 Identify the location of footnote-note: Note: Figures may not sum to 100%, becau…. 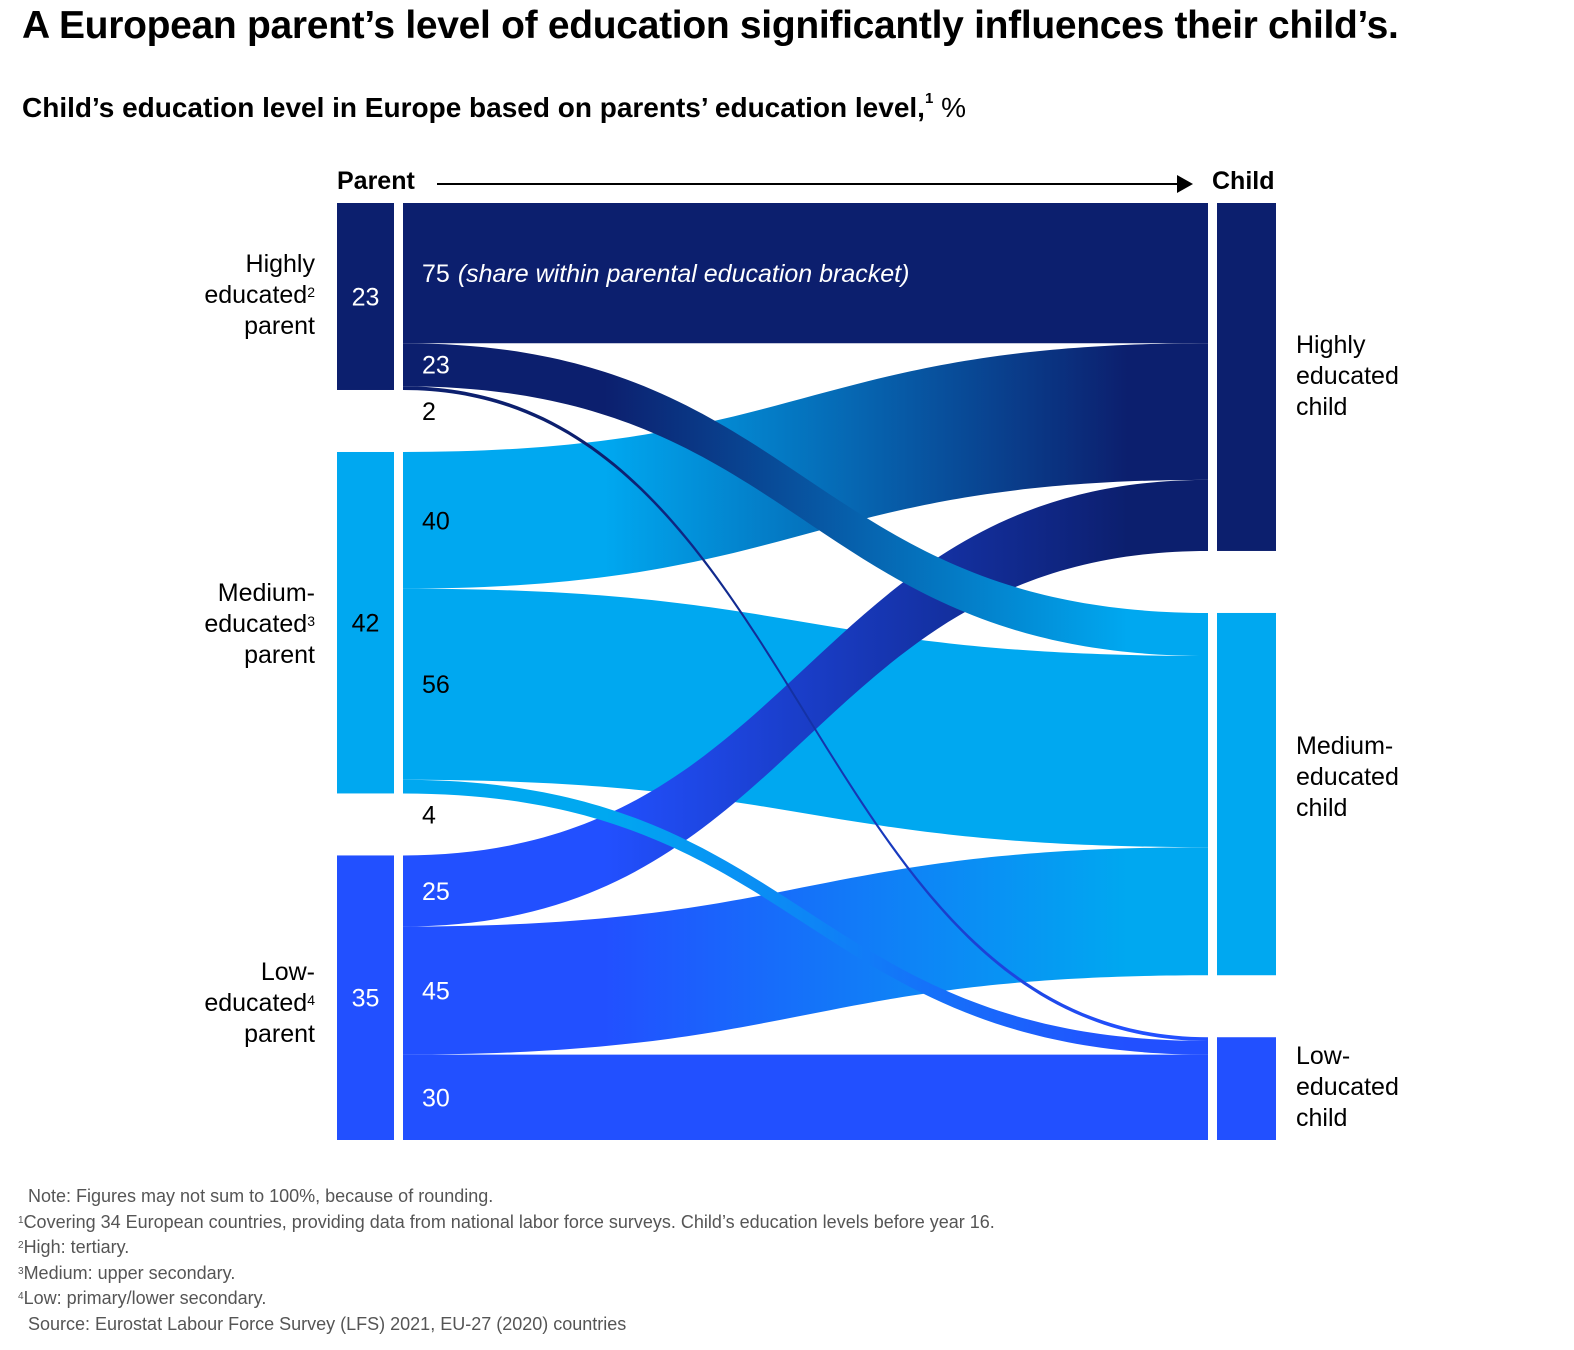
(506, 1197).